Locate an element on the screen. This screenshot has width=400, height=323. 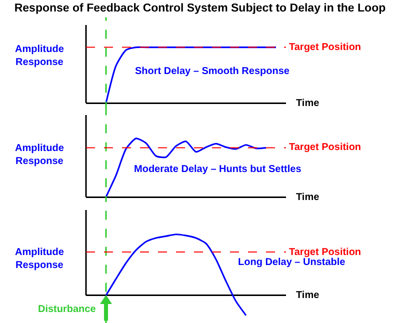
annotation: Long Delay – Unstable is located at coordinates (292, 262).